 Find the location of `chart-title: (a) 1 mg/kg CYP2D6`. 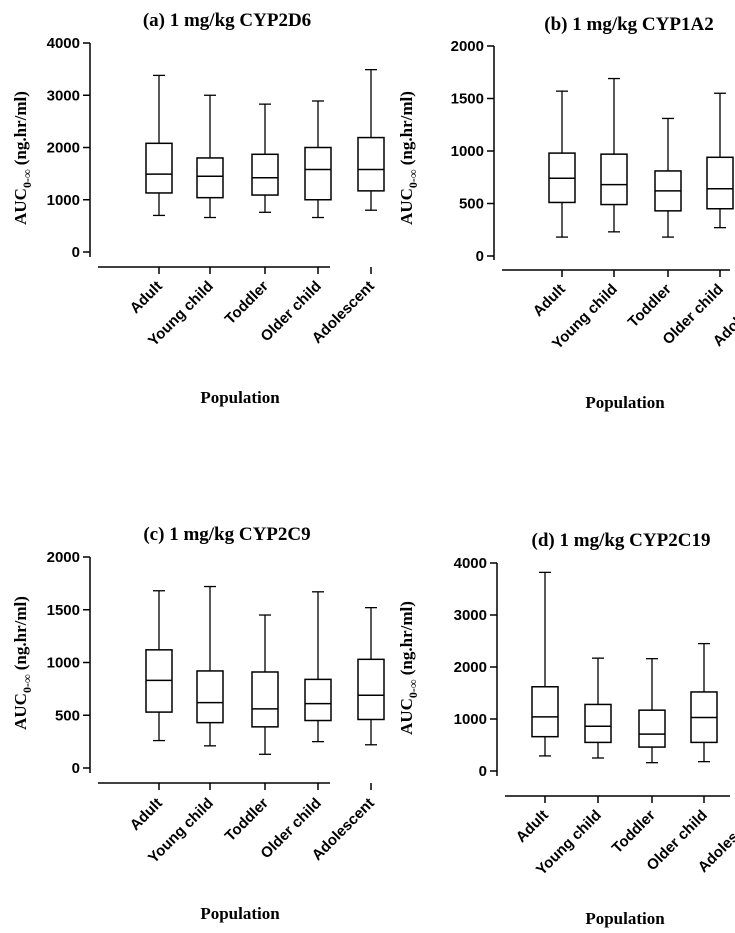

chart-title: (a) 1 mg/kg CYP2D6 is located at coordinates (227, 20).